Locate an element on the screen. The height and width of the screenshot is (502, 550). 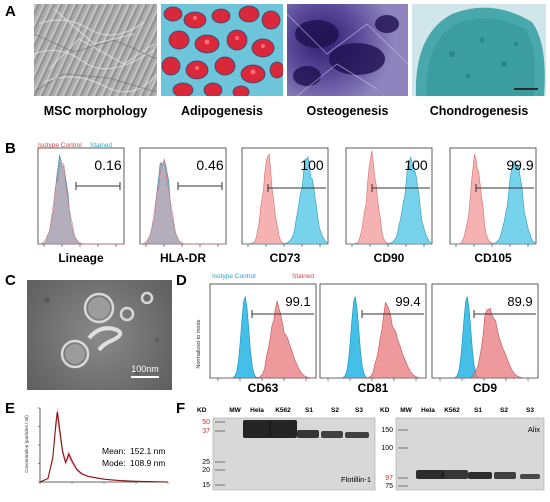
legend-isotype-control-b: Isotype Control is located at coordinates (60, 145).